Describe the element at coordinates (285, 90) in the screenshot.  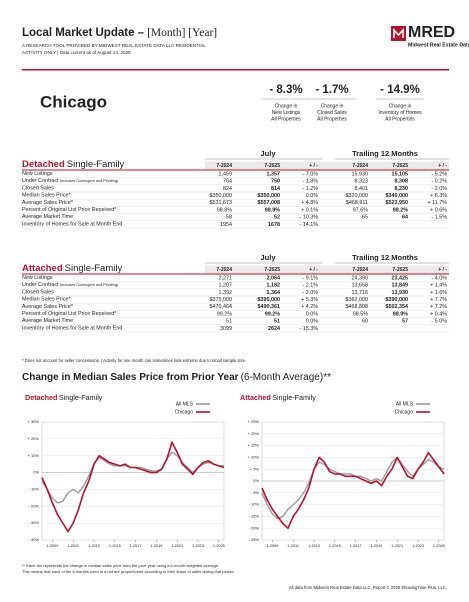
I see `stat-value: - 8.3%` at that location.